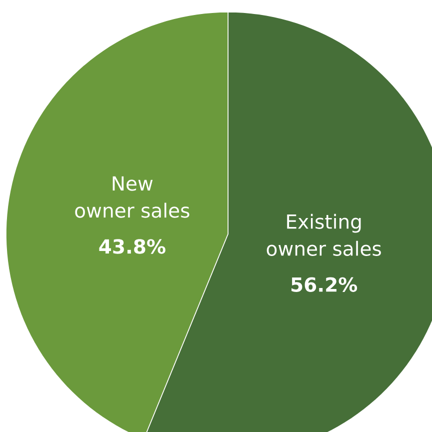  I want to click on slice-label: Existing owner sales, so click(323, 235).